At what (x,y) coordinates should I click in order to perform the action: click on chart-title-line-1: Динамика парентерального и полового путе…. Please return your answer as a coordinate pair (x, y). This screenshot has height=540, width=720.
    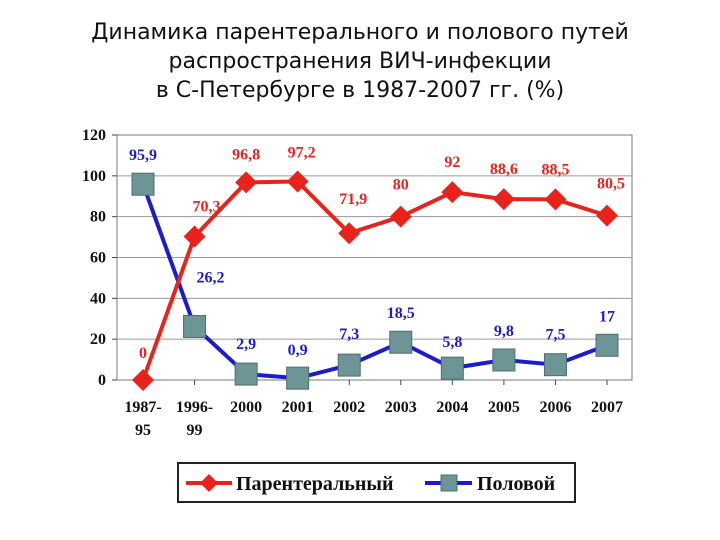
    Looking at the image, I should click on (360, 32).